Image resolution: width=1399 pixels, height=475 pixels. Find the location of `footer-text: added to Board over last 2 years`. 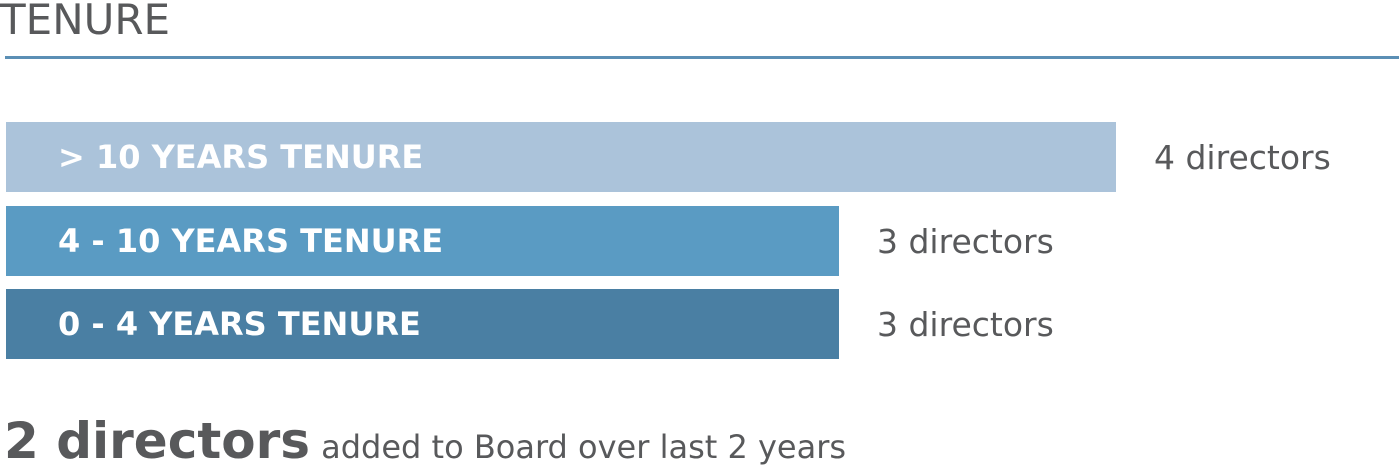

footer-text: added to Board over last 2 years is located at coordinates (583, 447).